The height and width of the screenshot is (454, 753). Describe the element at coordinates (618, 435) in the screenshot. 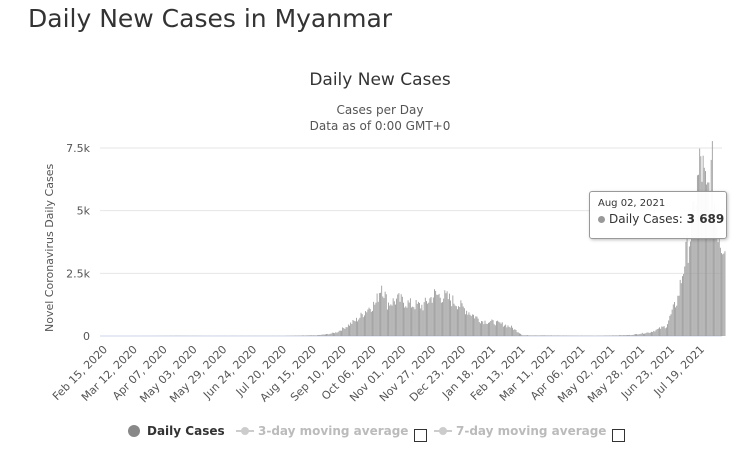

I see `7-day-average-checkbox` at that location.